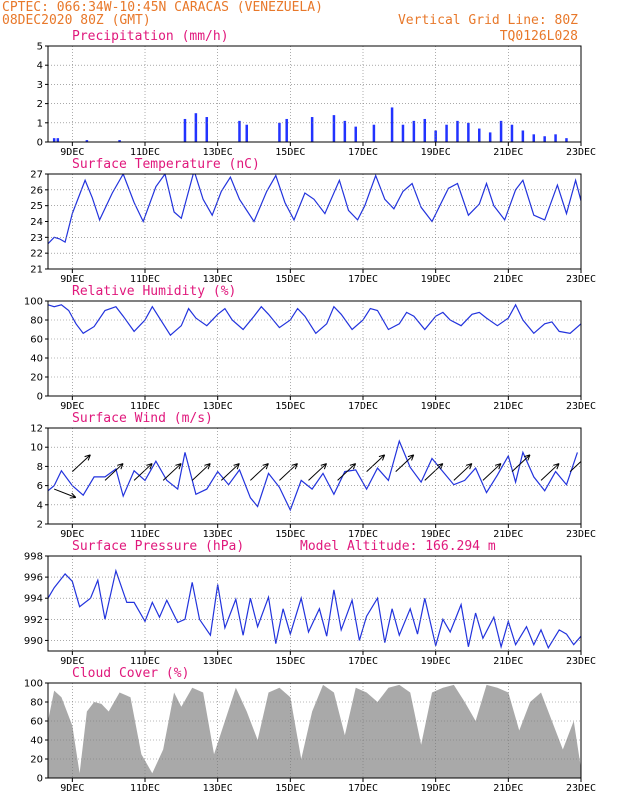 The height and width of the screenshot is (800, 618). Describe the element at coordinates (40, 123) in the screenshot. I see `precip-ytick-label: 1` at that location.